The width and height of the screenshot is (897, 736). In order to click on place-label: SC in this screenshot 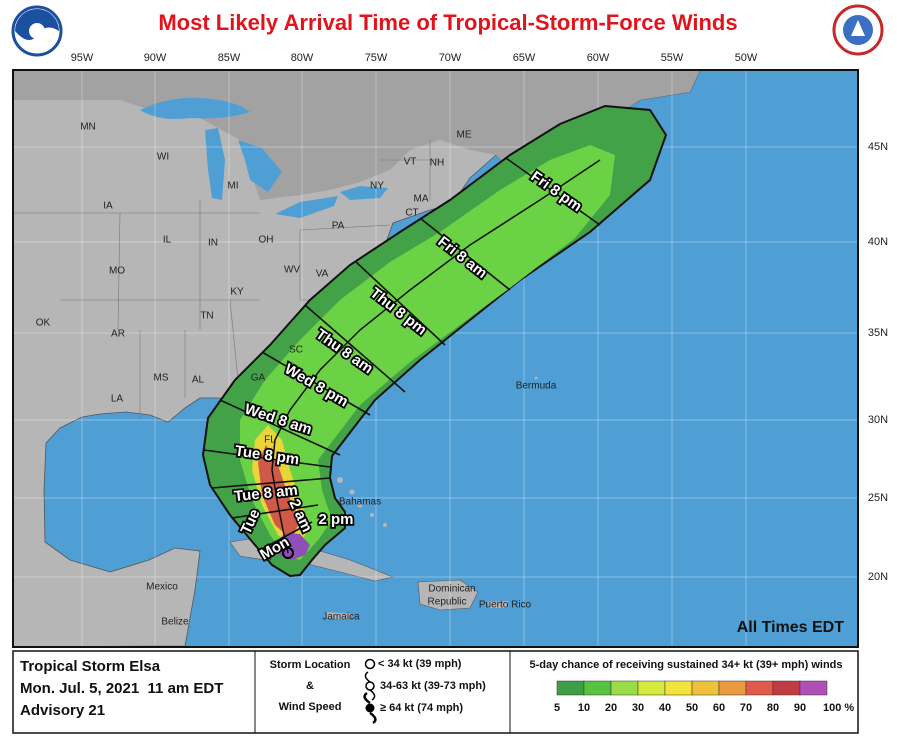, I will do `click(296, 350)`.